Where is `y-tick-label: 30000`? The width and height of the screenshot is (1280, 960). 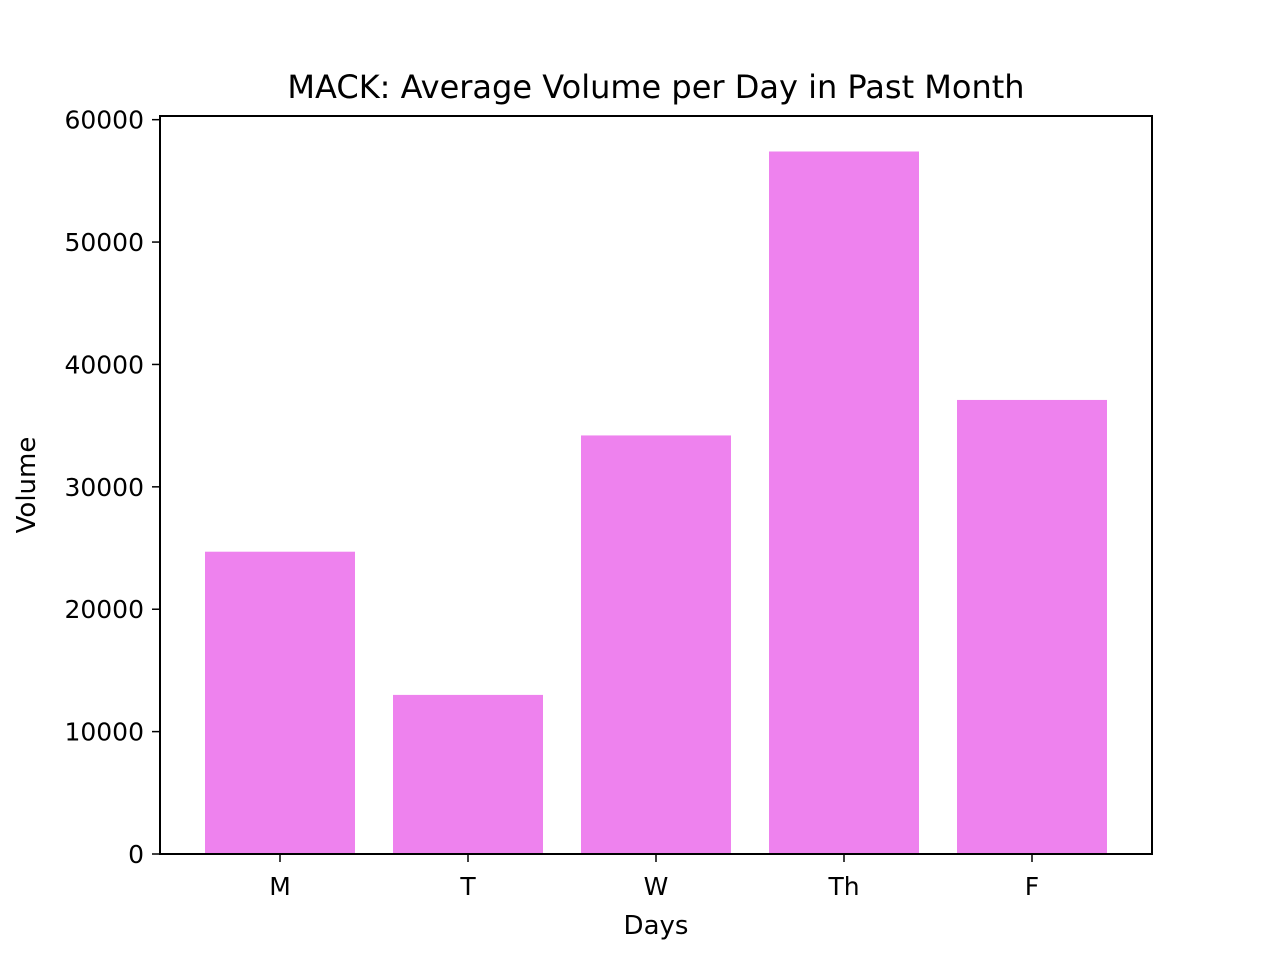
y-tick-label: 30000 is located at coordinates (104, 487).